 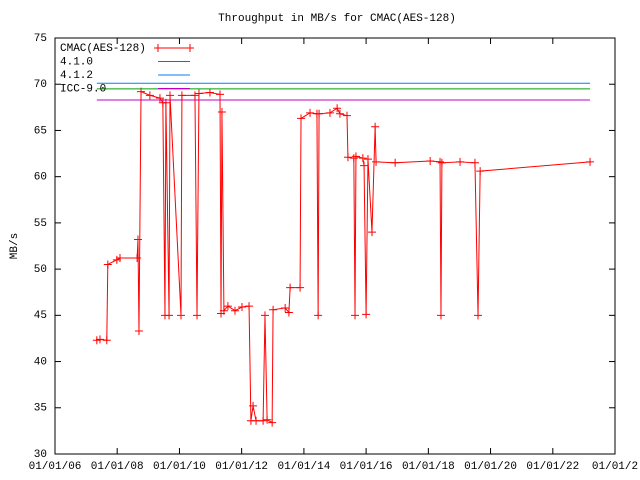 What do you see at coordinates (40, 362) in the screenshot?
I see `y-tick-label: 40` at bounding box center [40, 362].